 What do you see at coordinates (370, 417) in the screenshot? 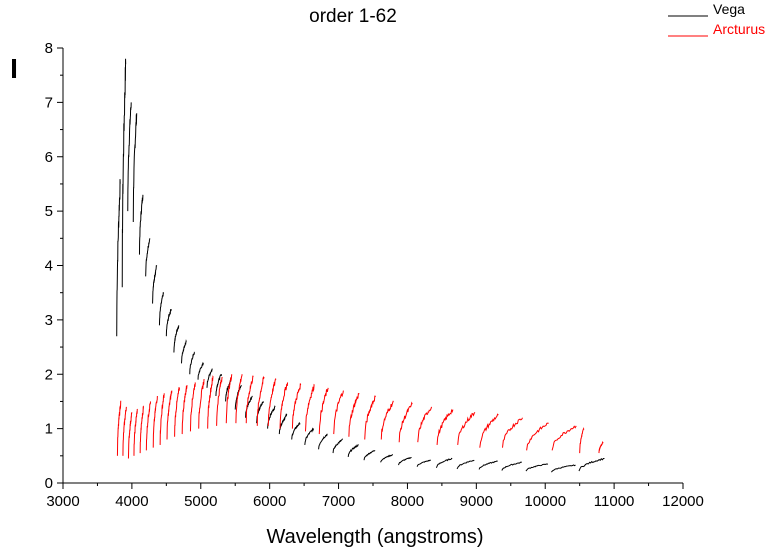
I see `order-27-arcturus` at bounding box center [370, 417].